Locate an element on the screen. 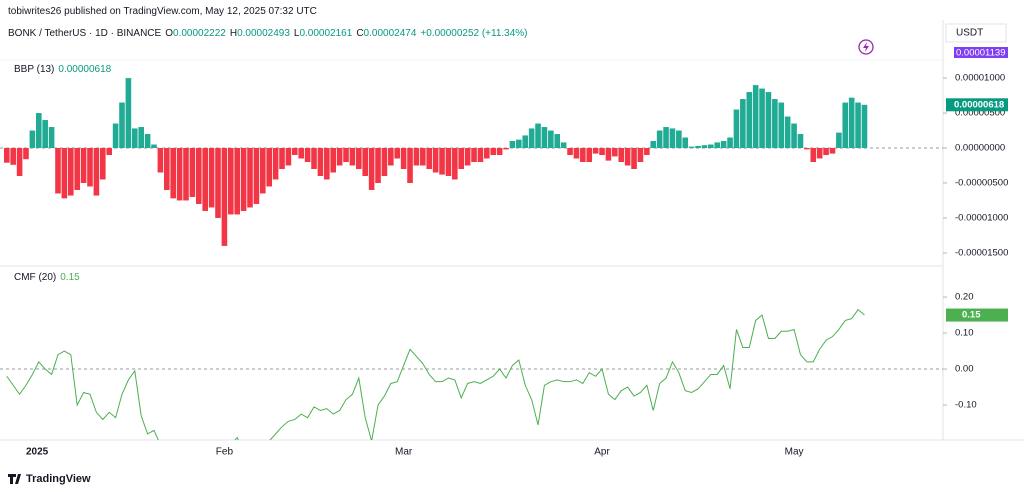 This screenshot has height=492, width=1024. ohlc-value: 0.00002222 is located at coordinates (199, 33).